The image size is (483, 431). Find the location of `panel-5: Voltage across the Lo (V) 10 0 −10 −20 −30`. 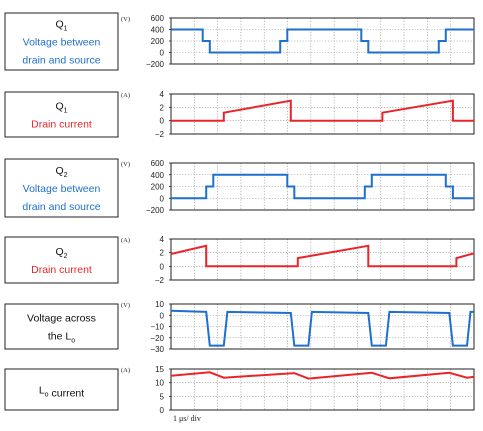

panel-5: Voltage across the Lo (V) 10 0 −10 −20 −30 is located at coordinates (239, 327).